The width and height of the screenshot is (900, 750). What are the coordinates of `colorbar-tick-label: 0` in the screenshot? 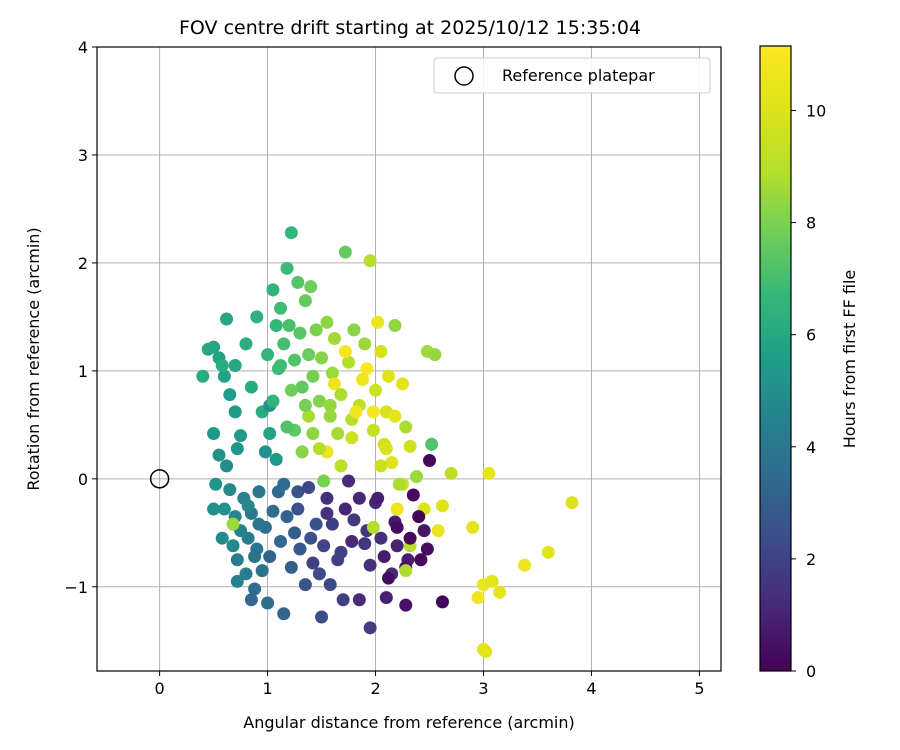 It's located at (811, 671).